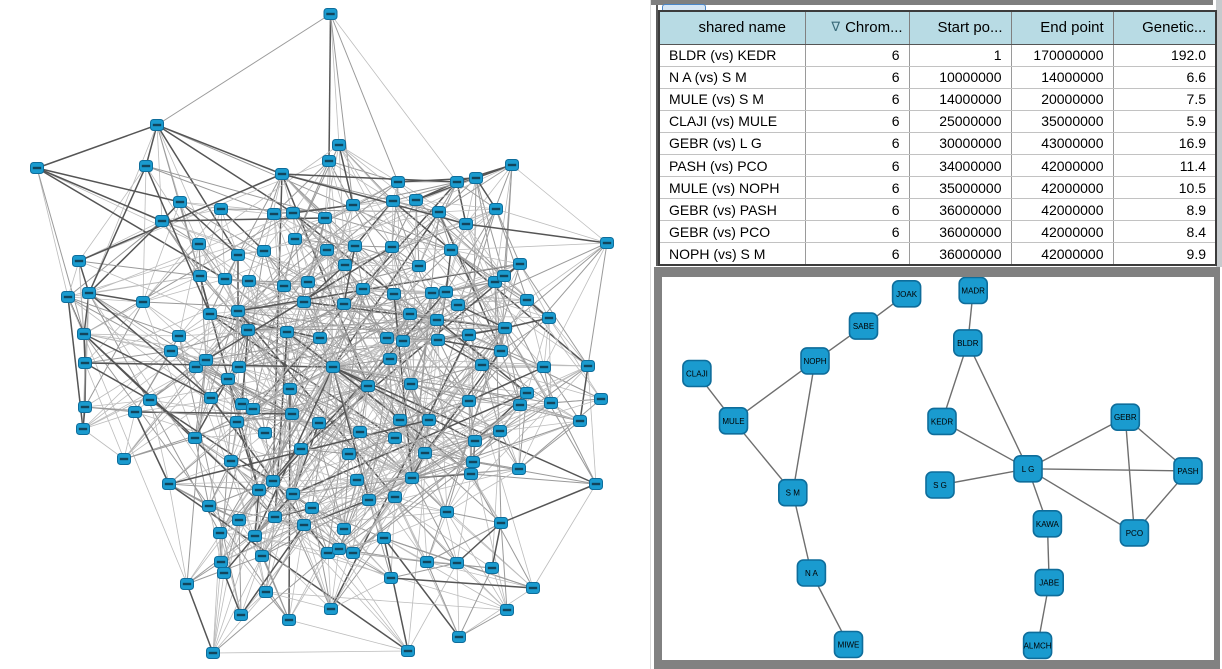 The image size is (1222, 669). I want to click on cell-shared-name: PASH (vs) PCO, so click(732, 166).